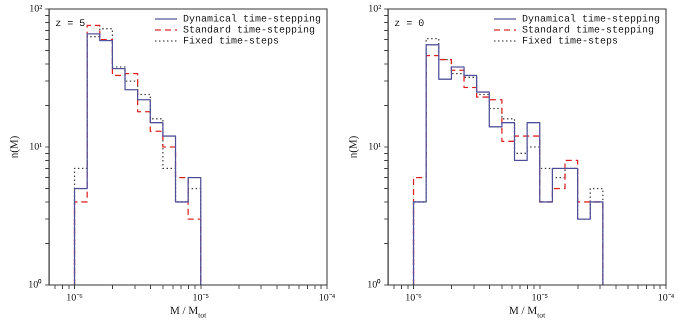  What do you see at coordinates (409, 24) in the screenshot?
I see `annotation: z = 0` at bounding box center [409, 24].